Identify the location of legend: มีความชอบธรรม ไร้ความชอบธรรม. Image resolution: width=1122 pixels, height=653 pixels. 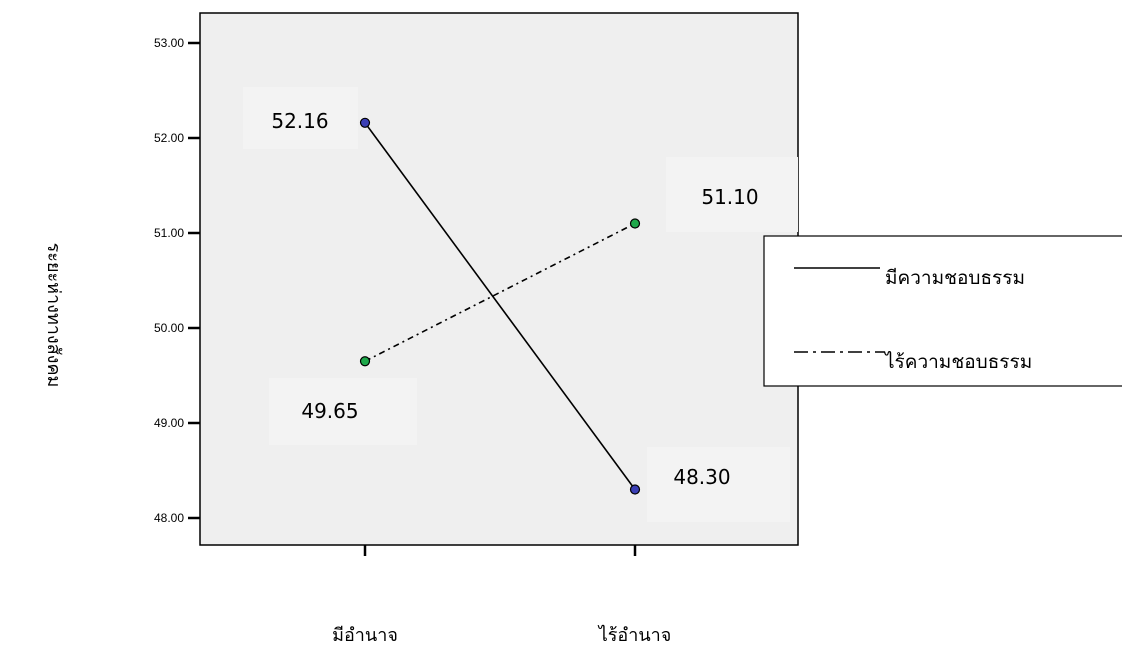
(942, 311).